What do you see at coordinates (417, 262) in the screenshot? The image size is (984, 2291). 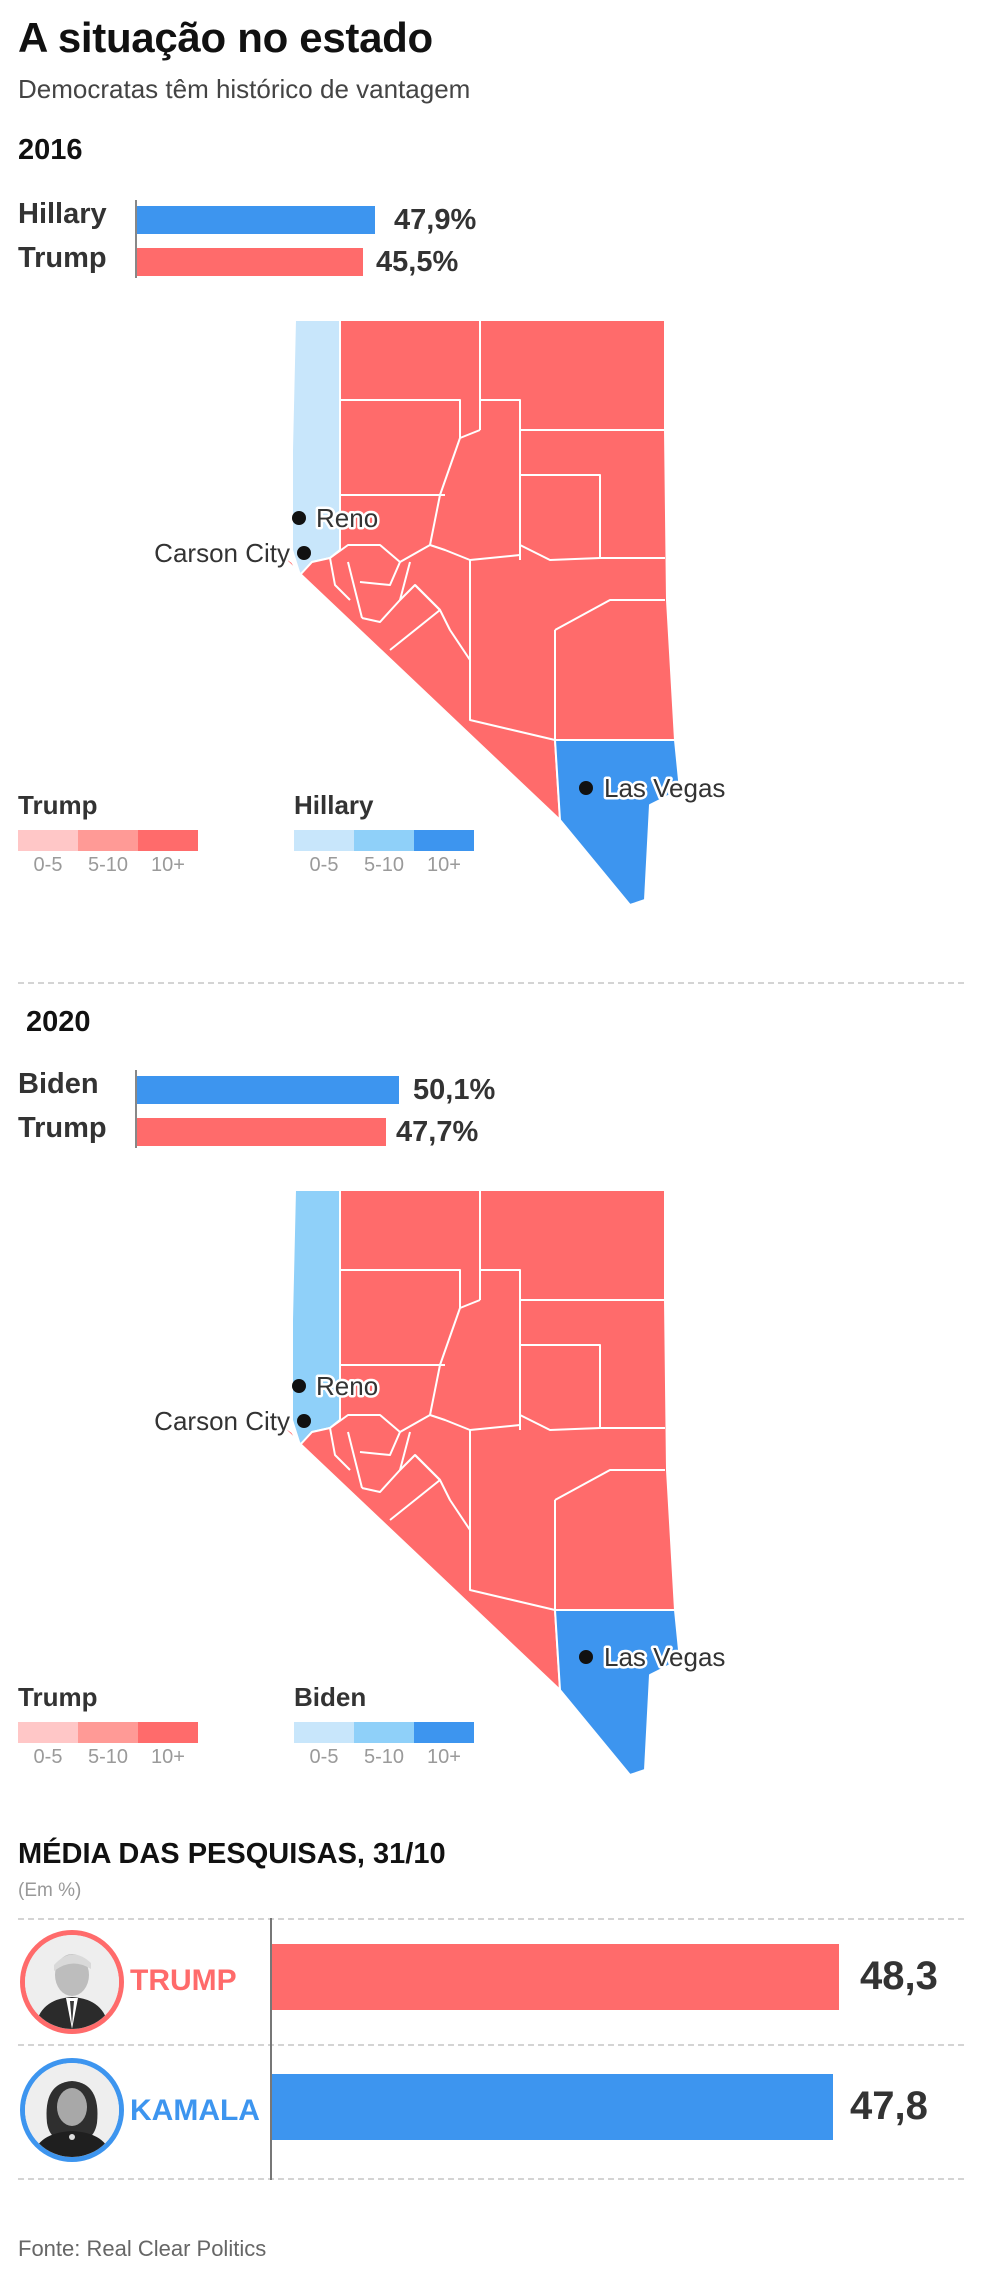 I see `candidate-pct: 45,5%` at bounding box center [417, 262].